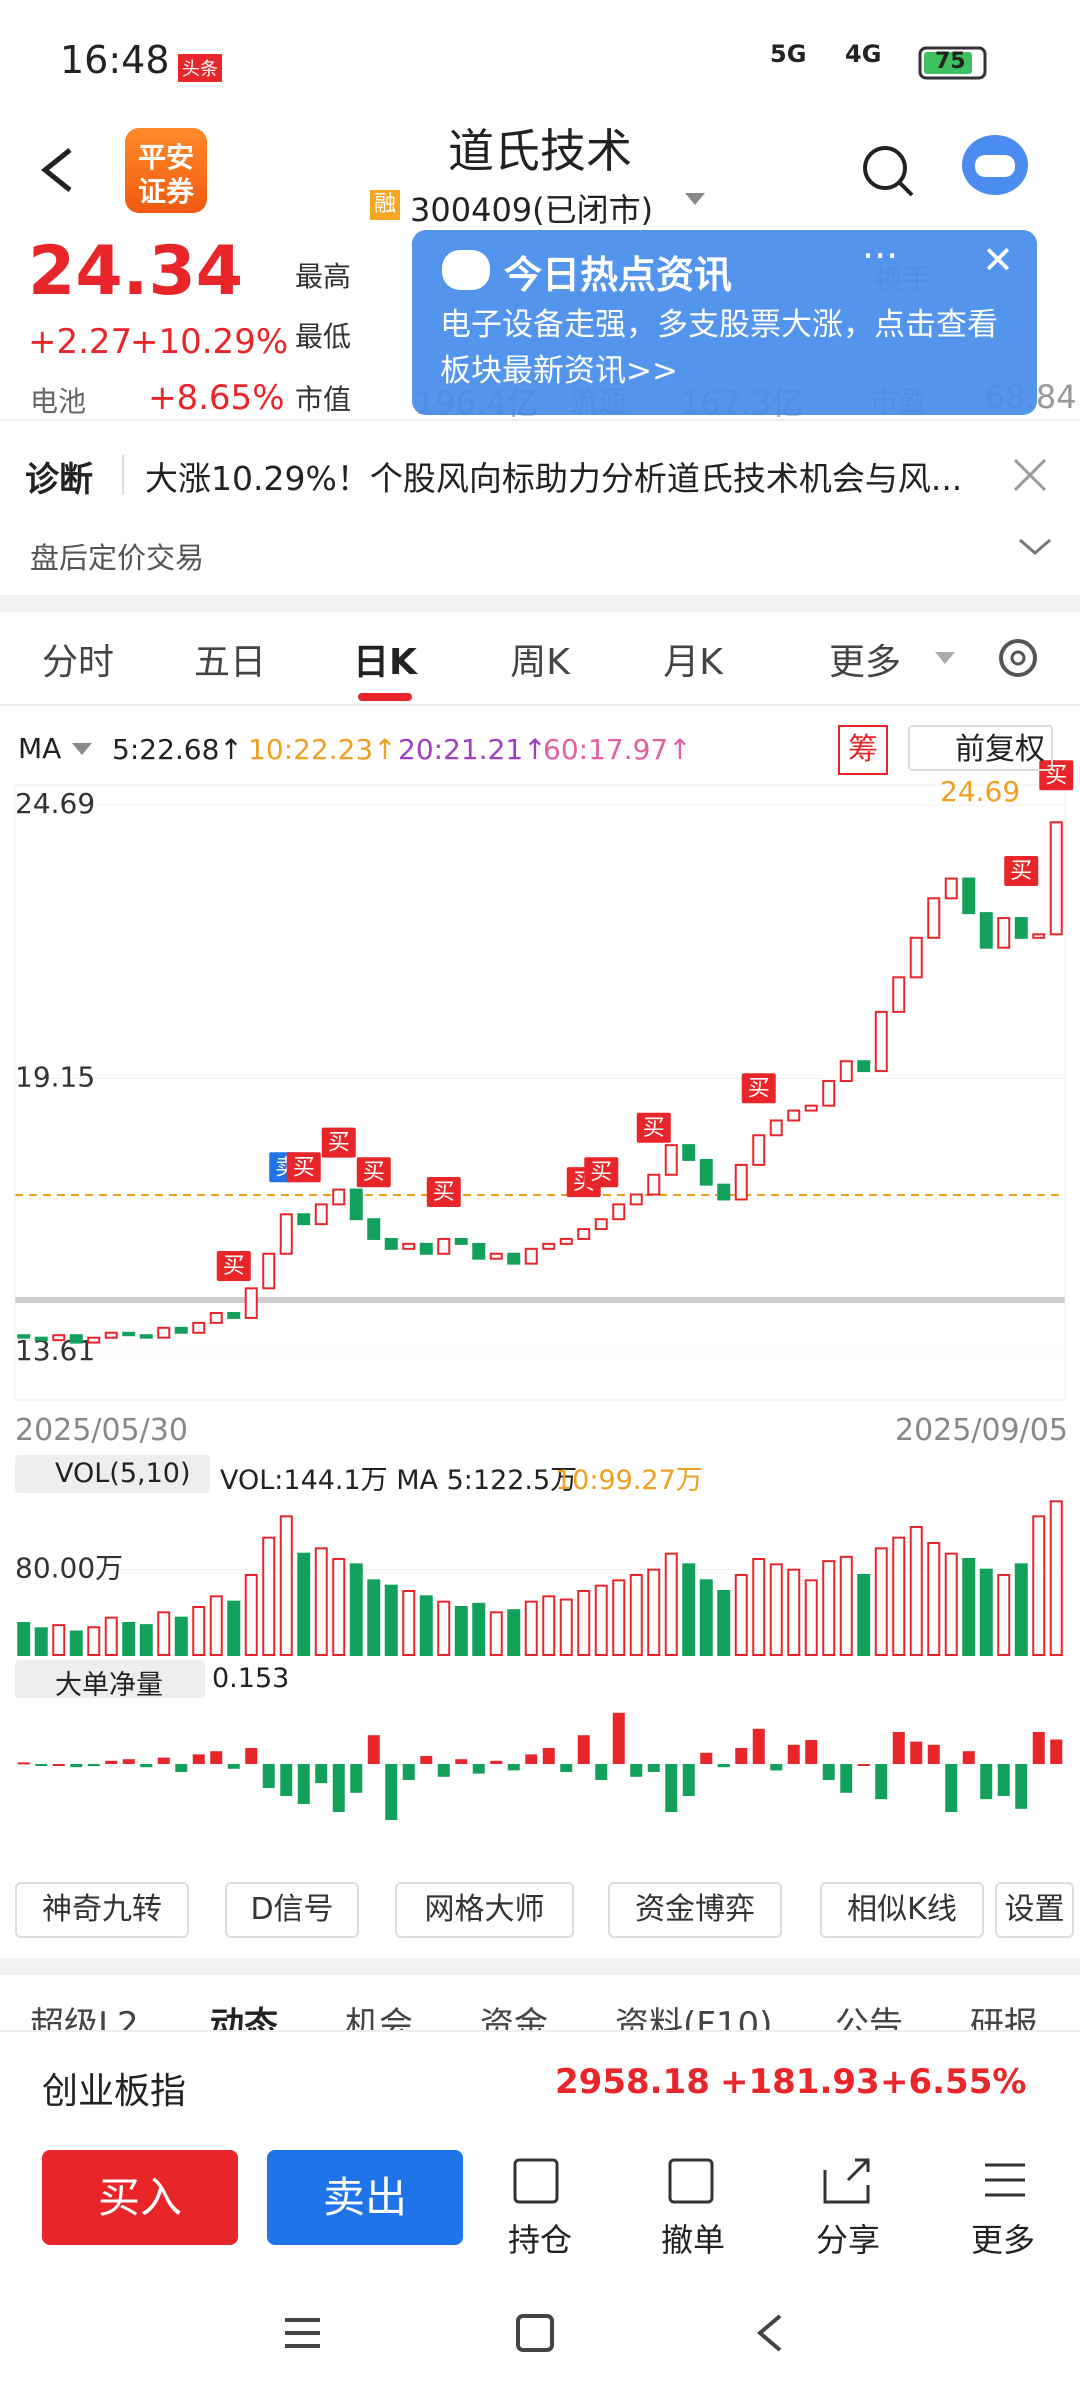 This screenshot has height=2400, width=1080. What do you see at coordinates (724, 322) in the screenshot?
I see `news-popup: 今日热点资讯 ··· ✕ 电子设备走强，多支股票大涨，点击查看板块最新资讯>>` at bounding box center [724, 322].